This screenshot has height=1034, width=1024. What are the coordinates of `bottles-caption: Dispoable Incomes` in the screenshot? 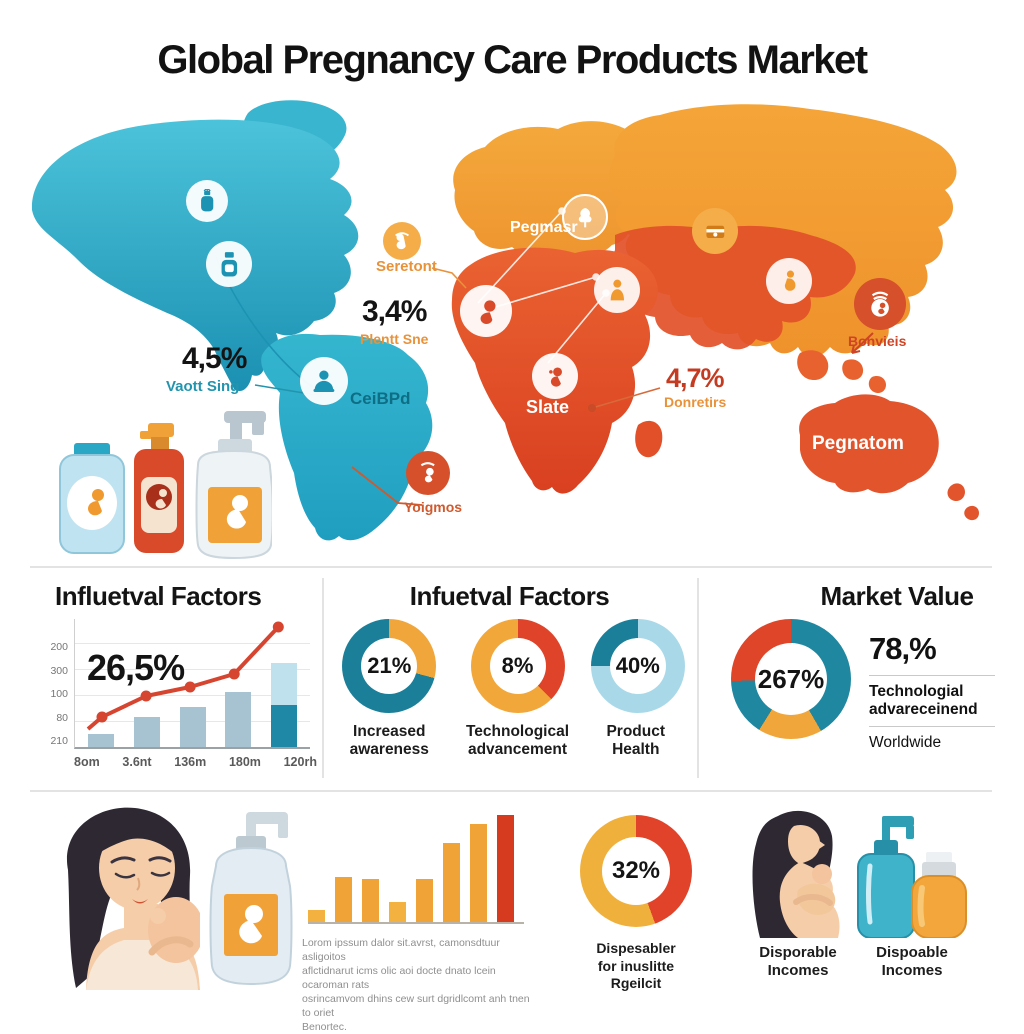 It's located at (912, 962).